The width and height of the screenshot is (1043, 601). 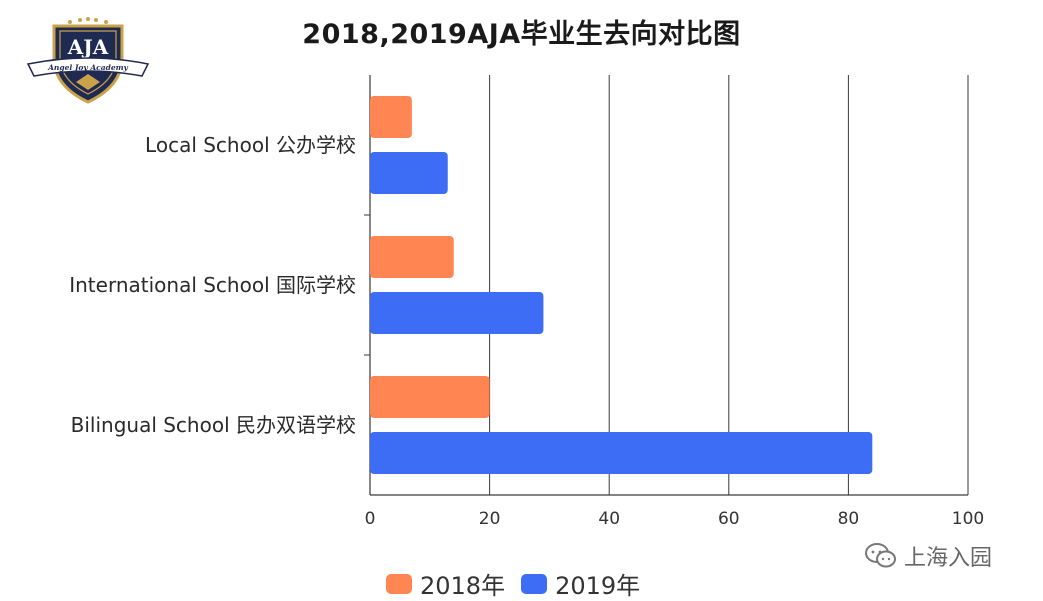 I want to click on legend-item-2018: 2018年, so click(x=445, y=583).